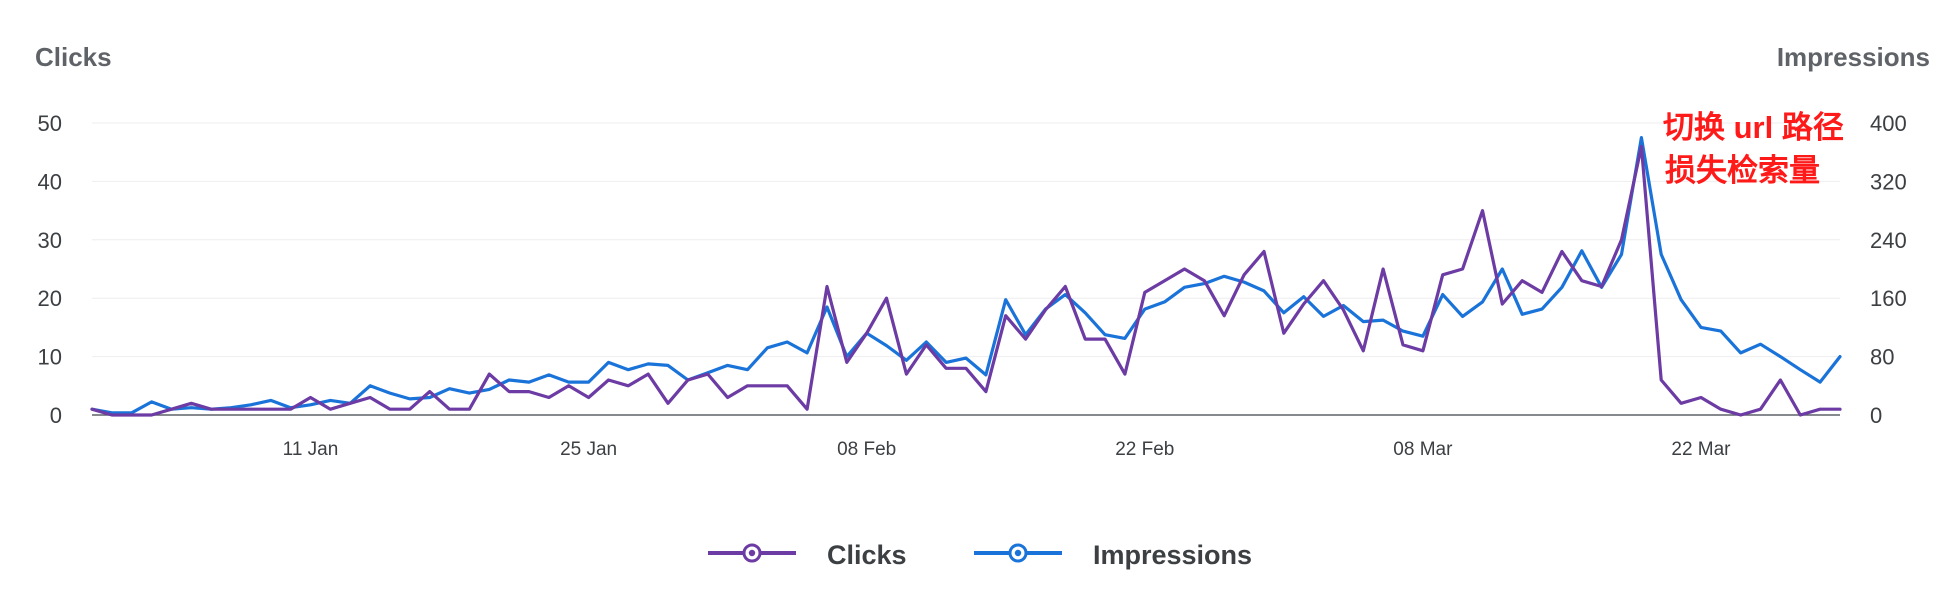  I want to click on x-axis-ticks: 11 Jan 25 Jan 08 Feb 22 Feb 08 Mar 22 Mar, so click(1007, 449).